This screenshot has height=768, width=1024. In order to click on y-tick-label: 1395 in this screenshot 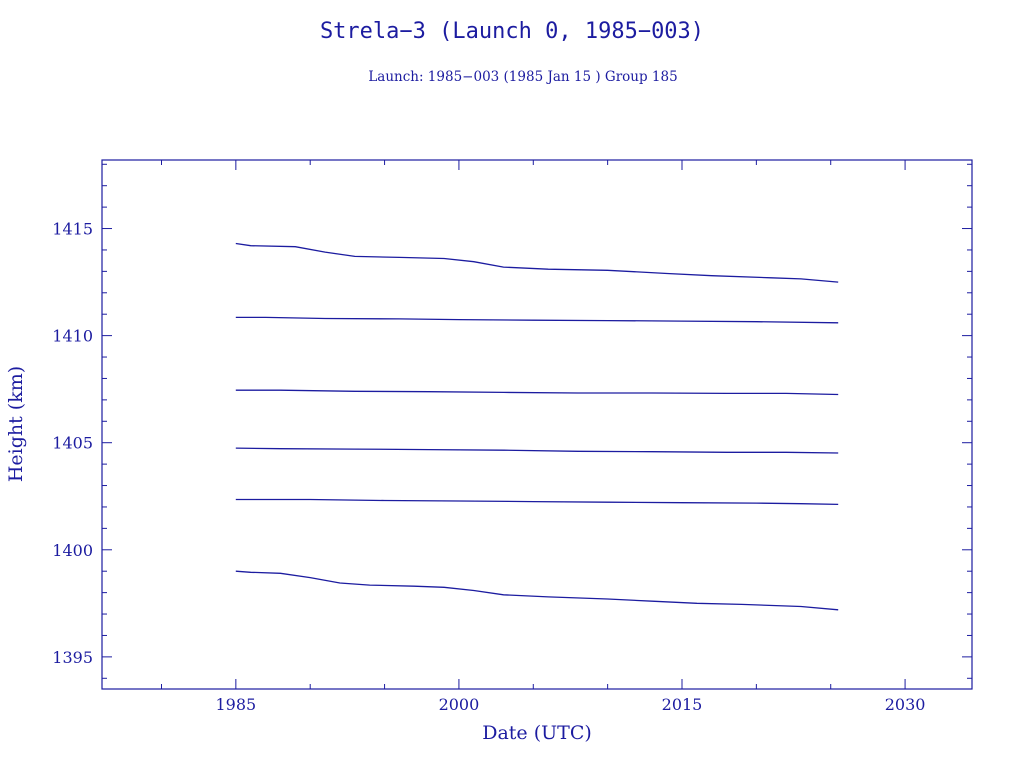, I will do `click(72, 657)`.